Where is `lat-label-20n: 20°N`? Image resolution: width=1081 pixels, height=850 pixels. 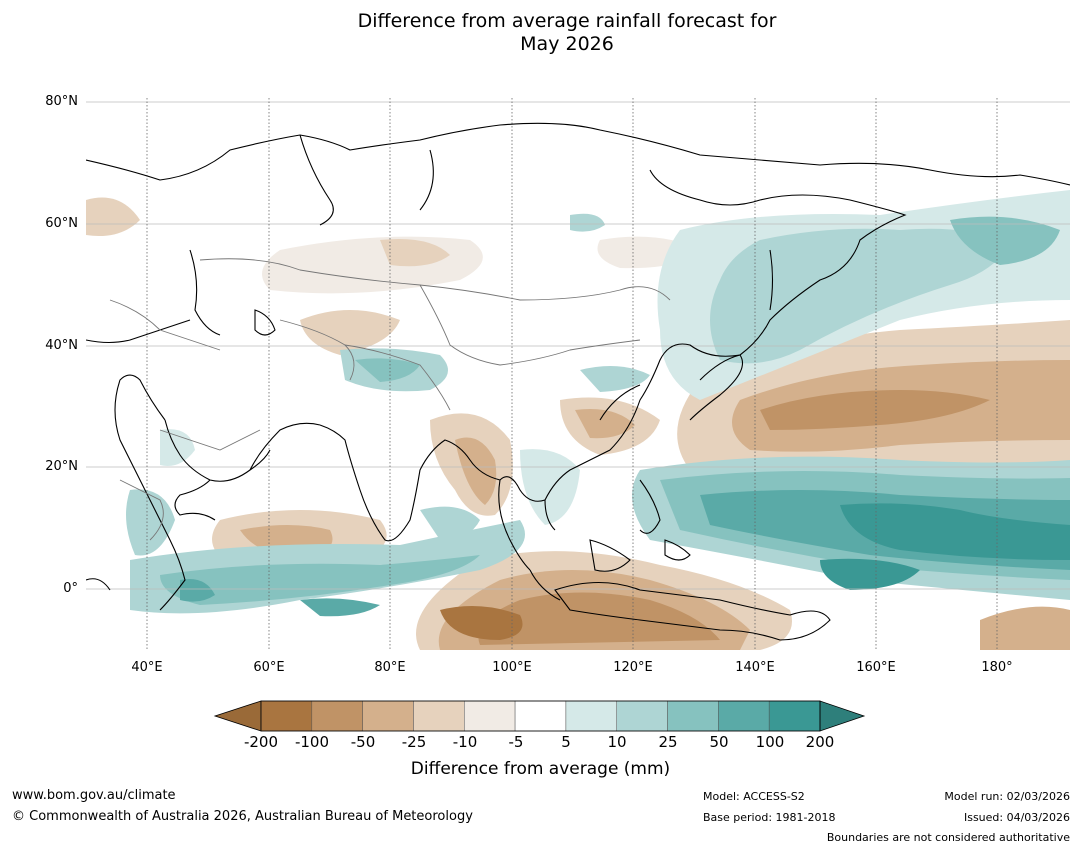 lat-label-20n: 20°N is located at coordinates (61, 466).